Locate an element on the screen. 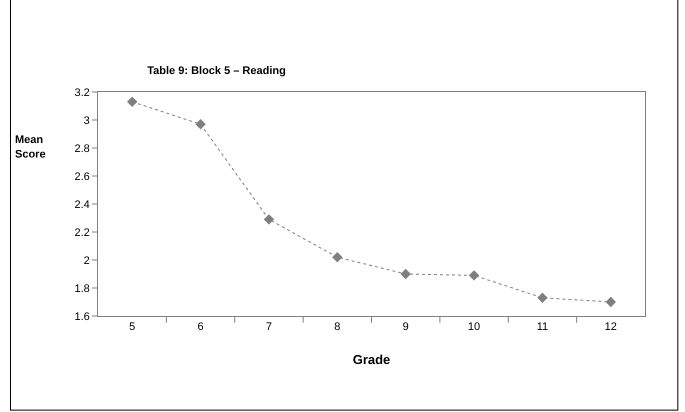 This screenshot has height=412, width=685. x-tick-label: 9 is located at coordinates (405, 327).